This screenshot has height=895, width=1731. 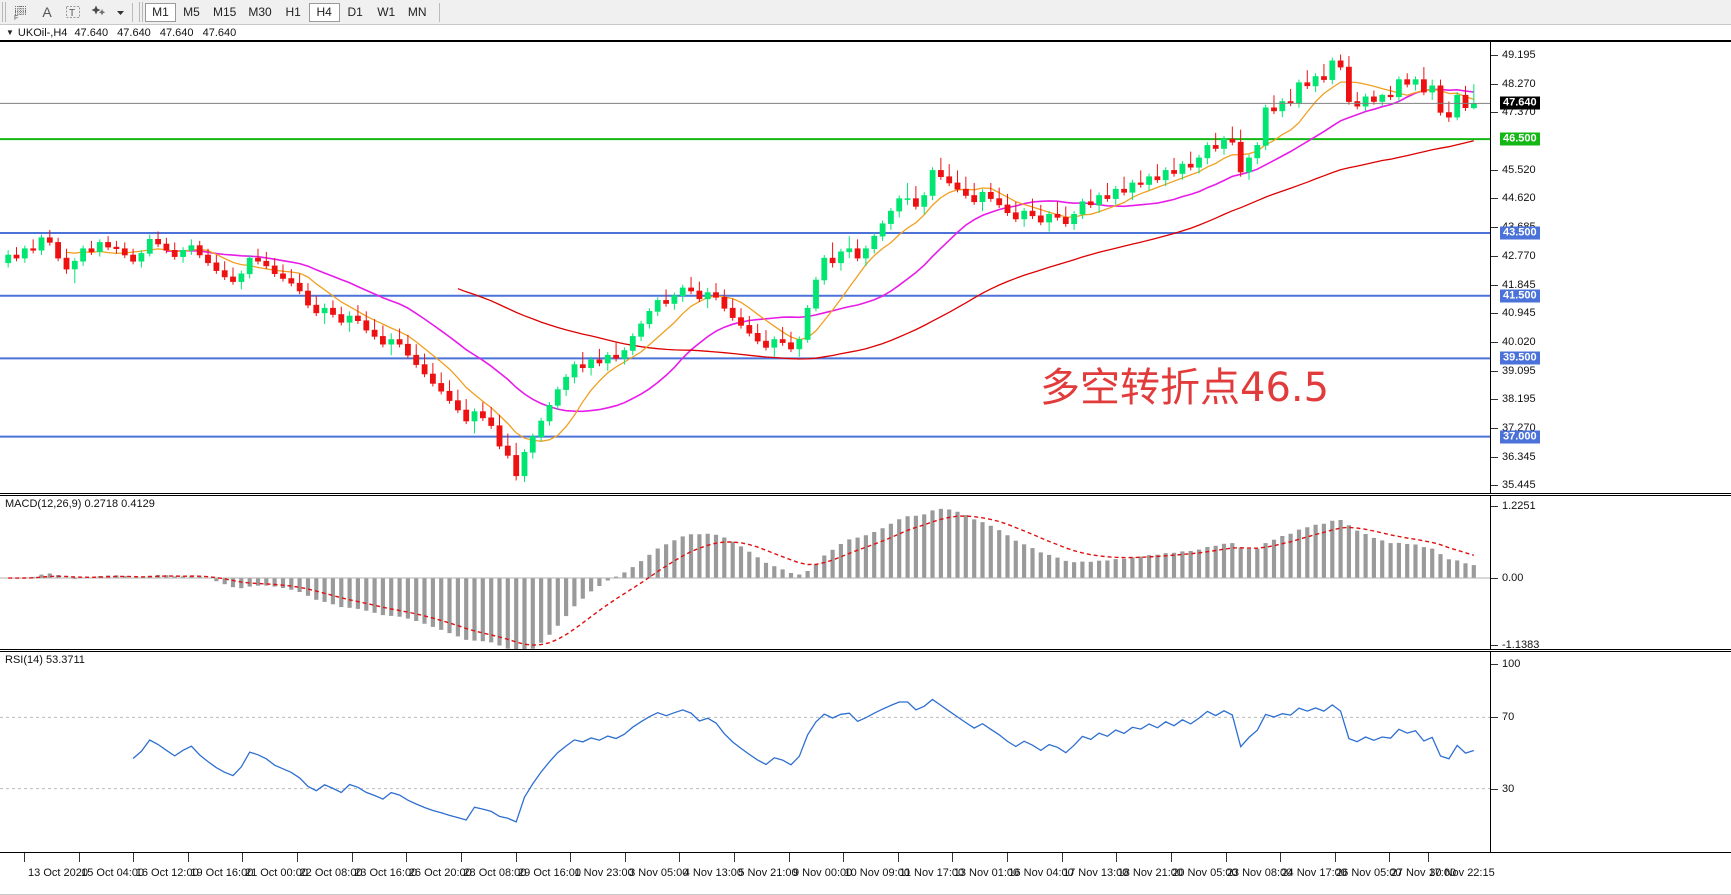 What do you see at coordinates (58, 873) in the screenshot?
I see `time-axis-label: 13 Oct 2020` at bounding box center [58, 873].